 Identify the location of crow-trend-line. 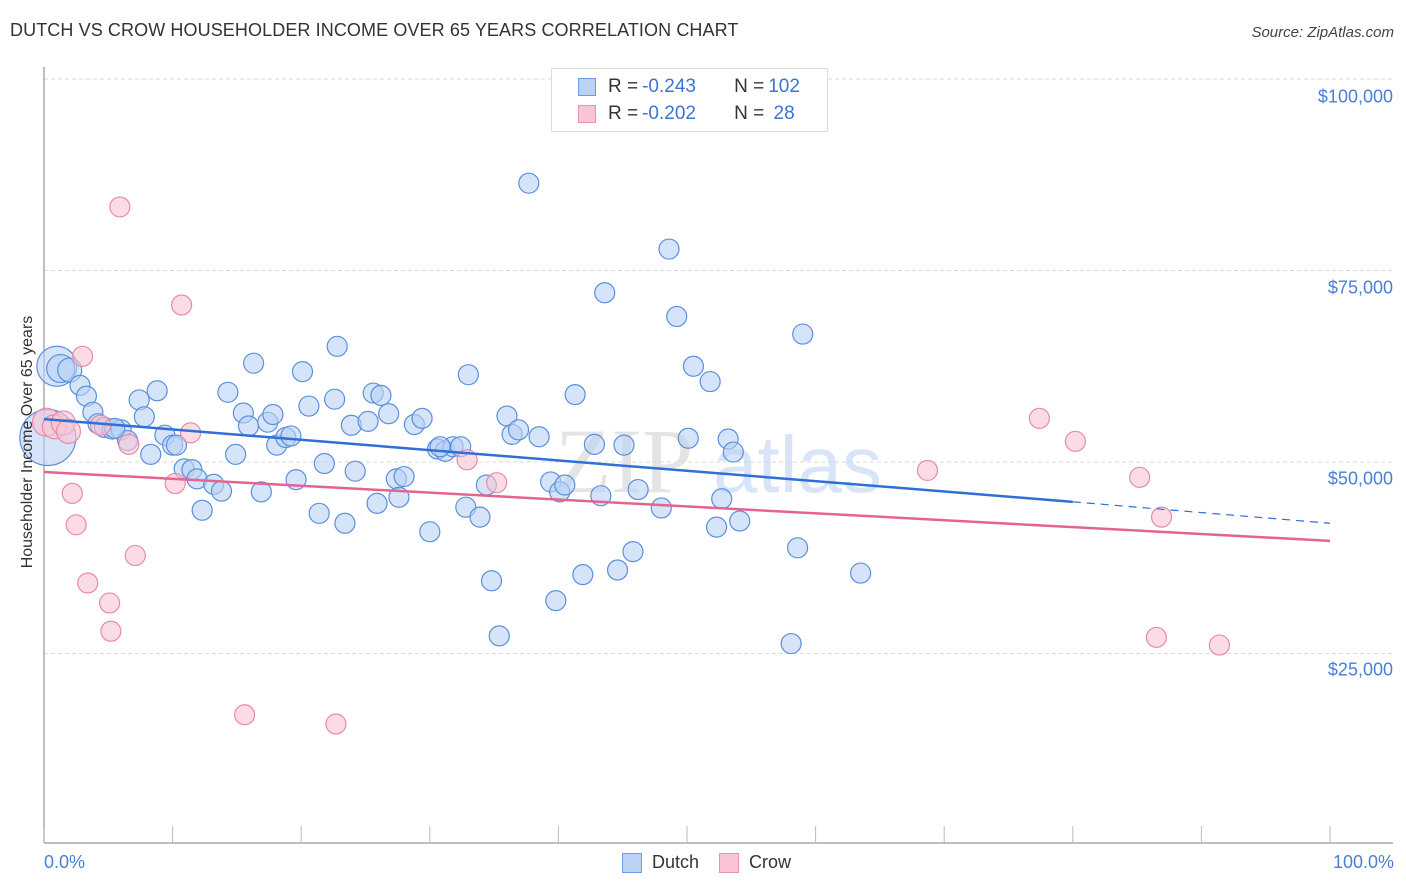
(687, 506).